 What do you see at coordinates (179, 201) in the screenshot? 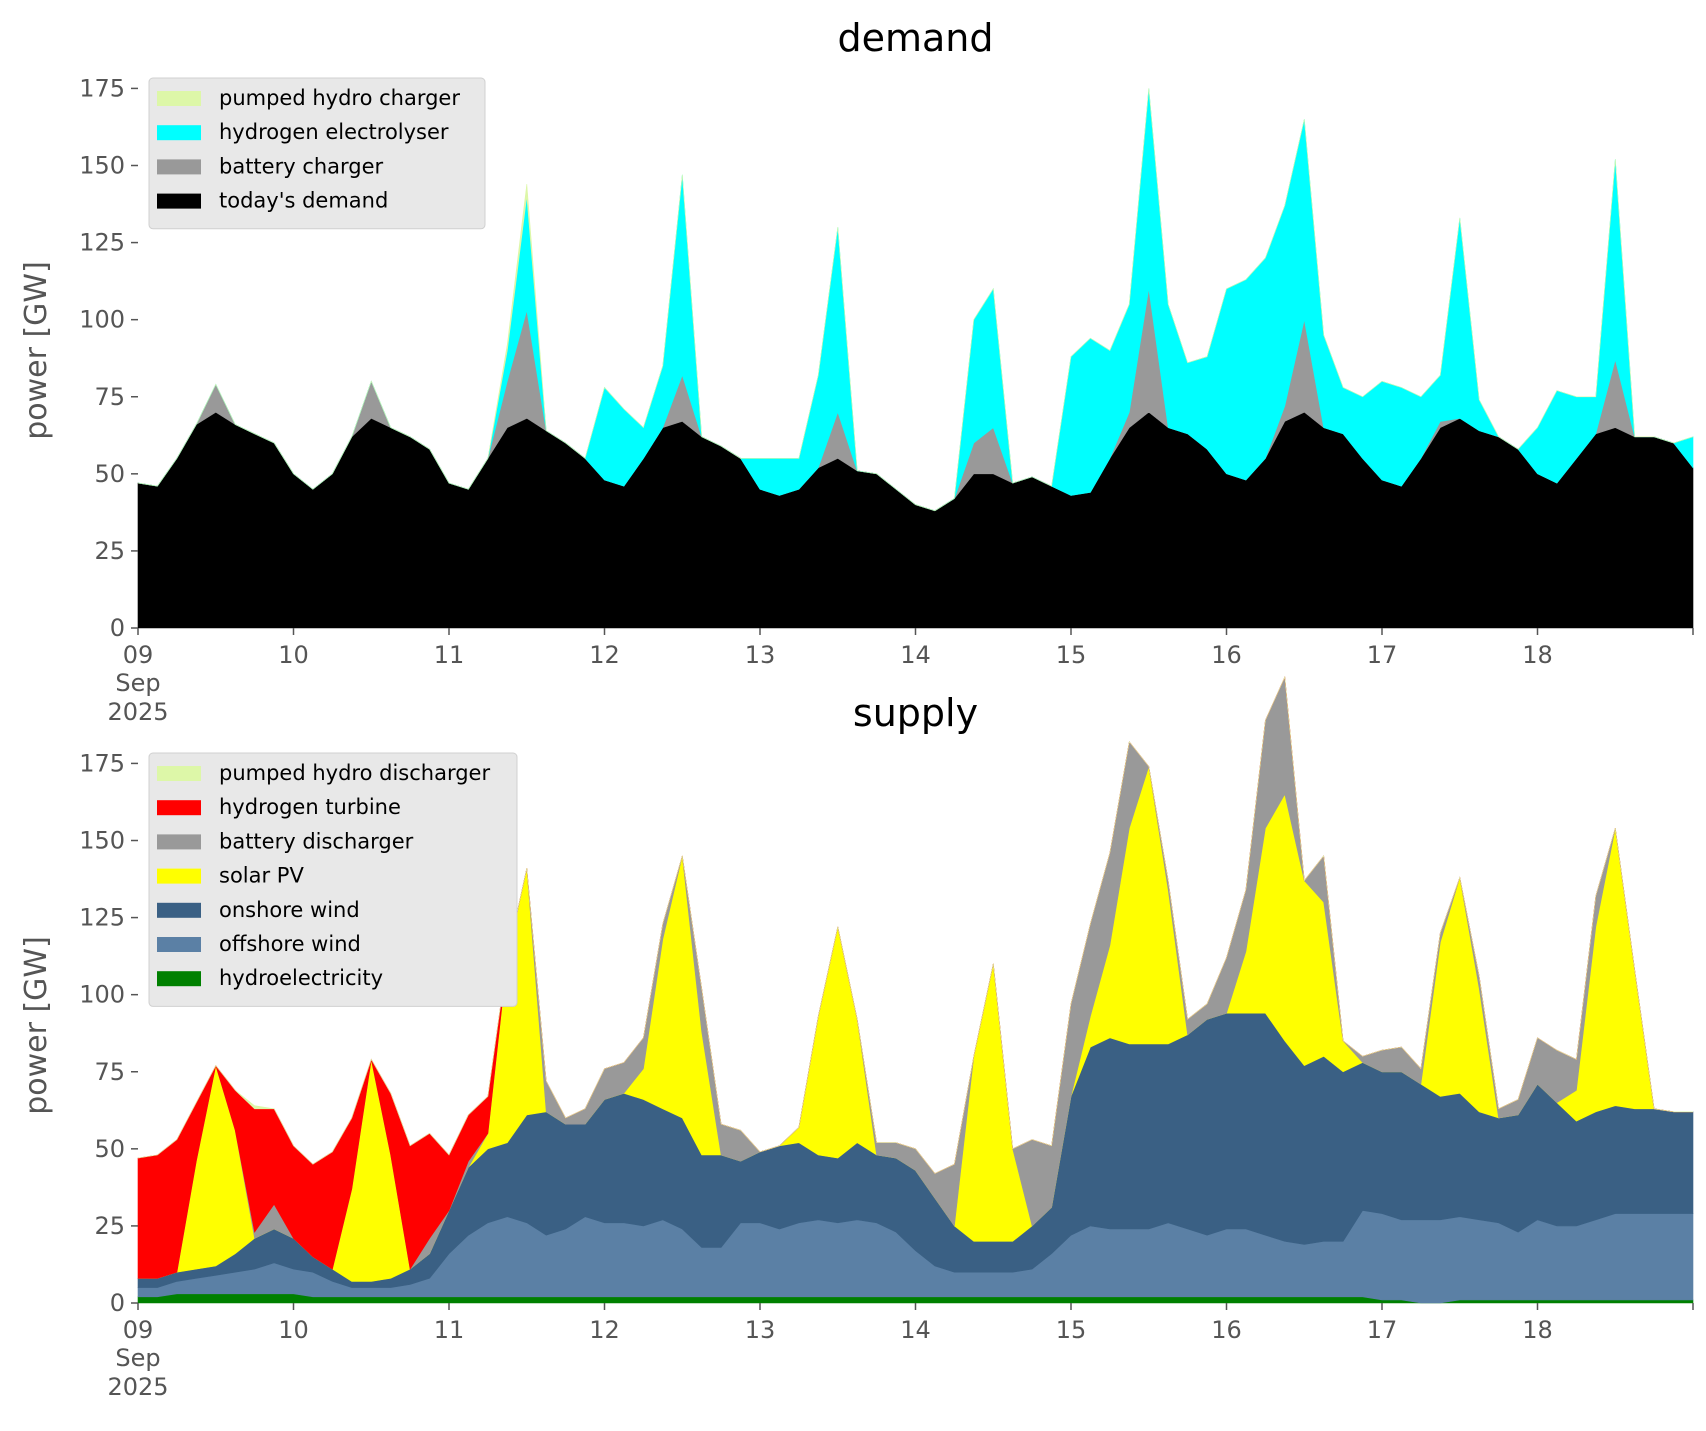
I see `legend-swatch-today-s-demand` at bounding box center [179, 201].